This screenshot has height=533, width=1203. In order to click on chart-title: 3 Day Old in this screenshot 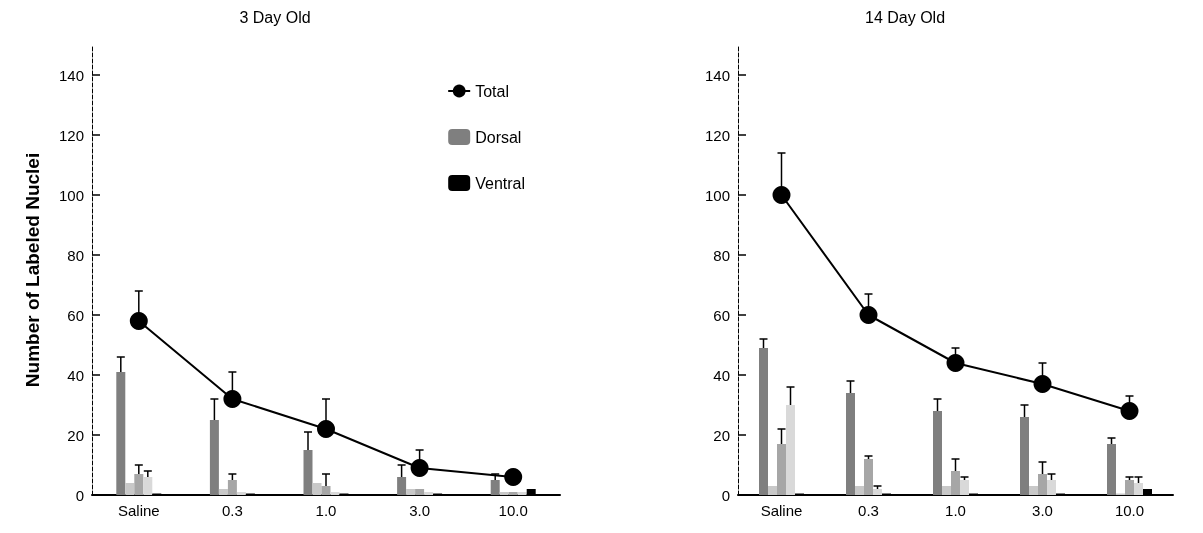, I will do `click(275, 17)`.